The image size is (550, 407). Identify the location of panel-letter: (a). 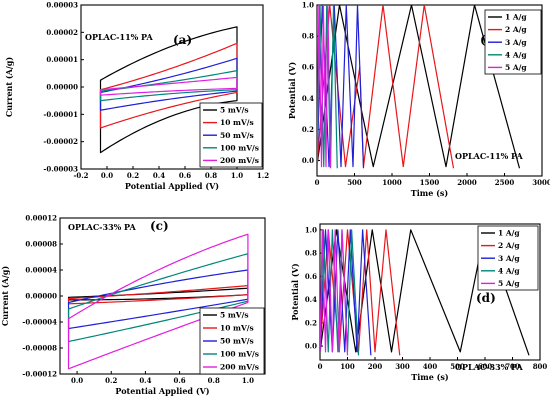
(182, 40).